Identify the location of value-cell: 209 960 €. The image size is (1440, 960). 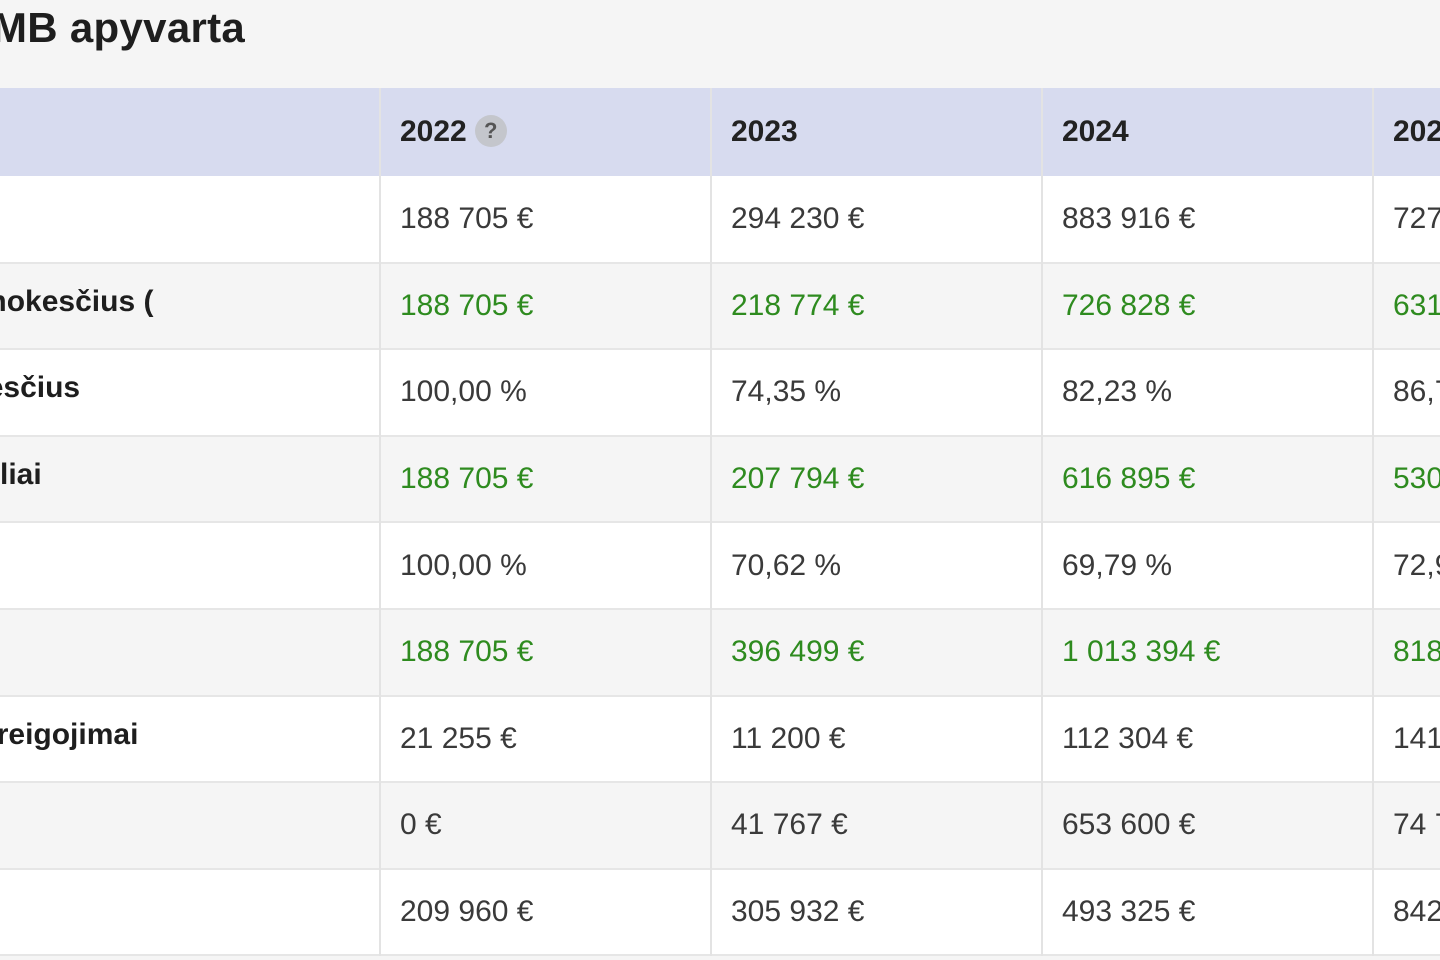
(546, 912).